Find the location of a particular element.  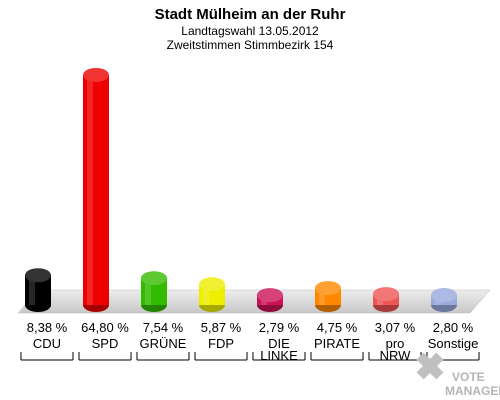

category-label: FDP is located at coordinates (221, 343).